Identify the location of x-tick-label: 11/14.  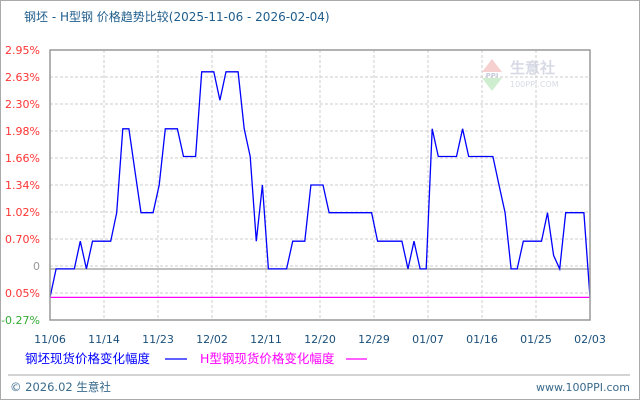
(104, 339).